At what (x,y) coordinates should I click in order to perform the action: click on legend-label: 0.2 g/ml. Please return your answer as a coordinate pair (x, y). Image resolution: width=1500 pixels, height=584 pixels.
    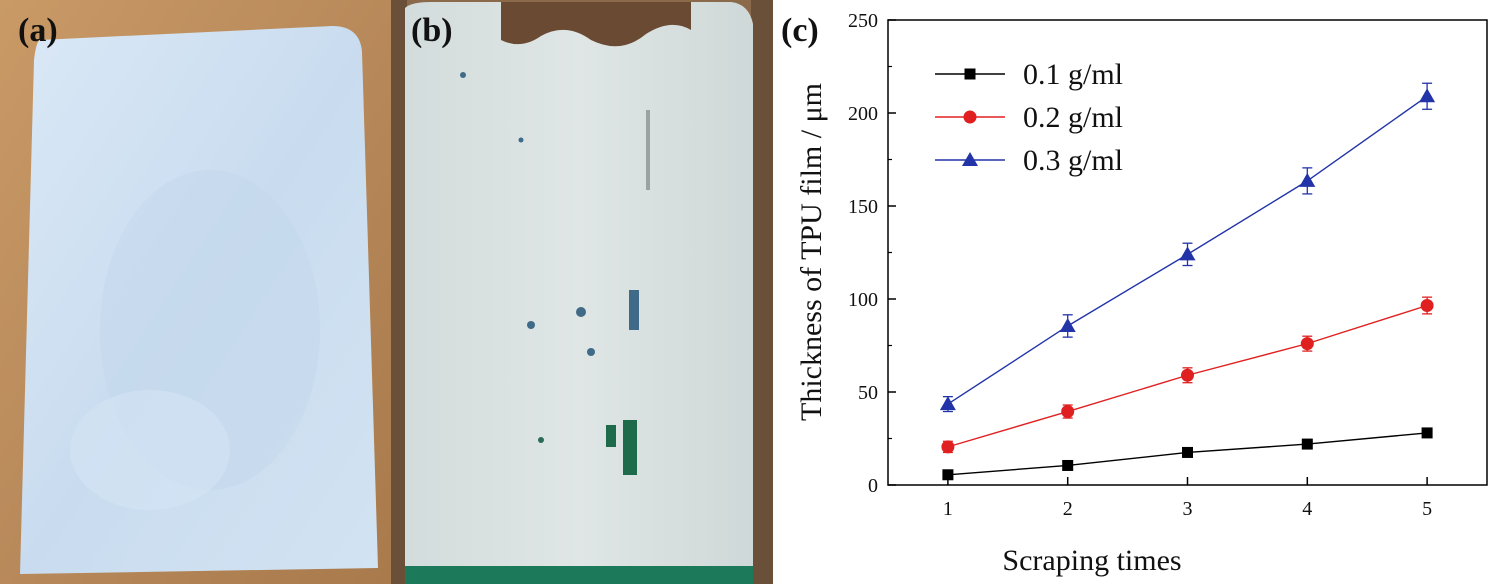
    Looking at the image, I should click on (1073, 117).